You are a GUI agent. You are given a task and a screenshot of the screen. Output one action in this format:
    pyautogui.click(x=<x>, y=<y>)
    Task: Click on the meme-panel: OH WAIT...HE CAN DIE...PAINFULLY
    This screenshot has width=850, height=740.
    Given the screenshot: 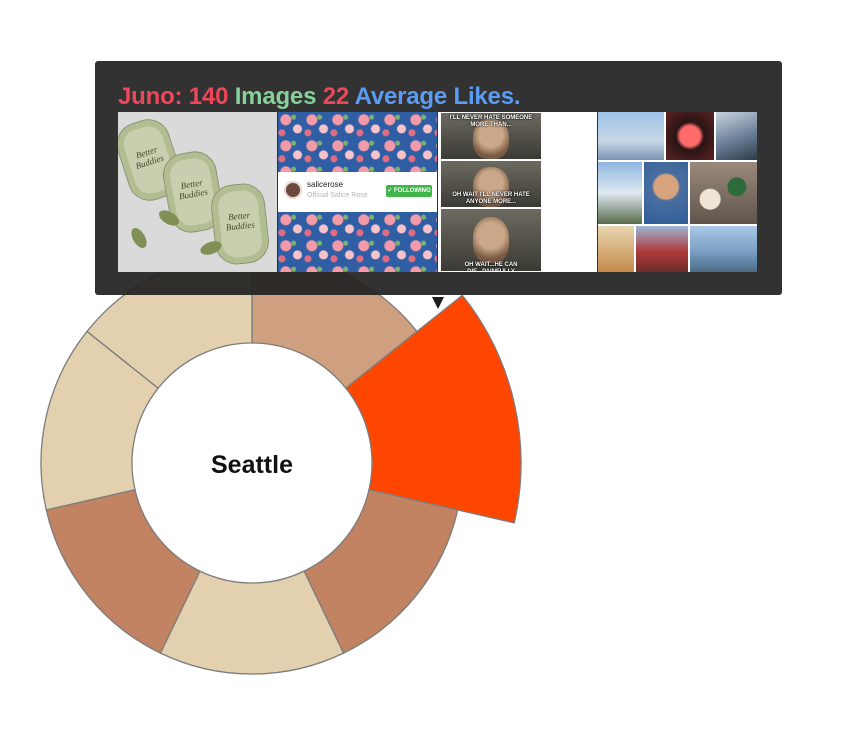 What is the action you would take?
    pyautogui.click(x=491, y=240)
    